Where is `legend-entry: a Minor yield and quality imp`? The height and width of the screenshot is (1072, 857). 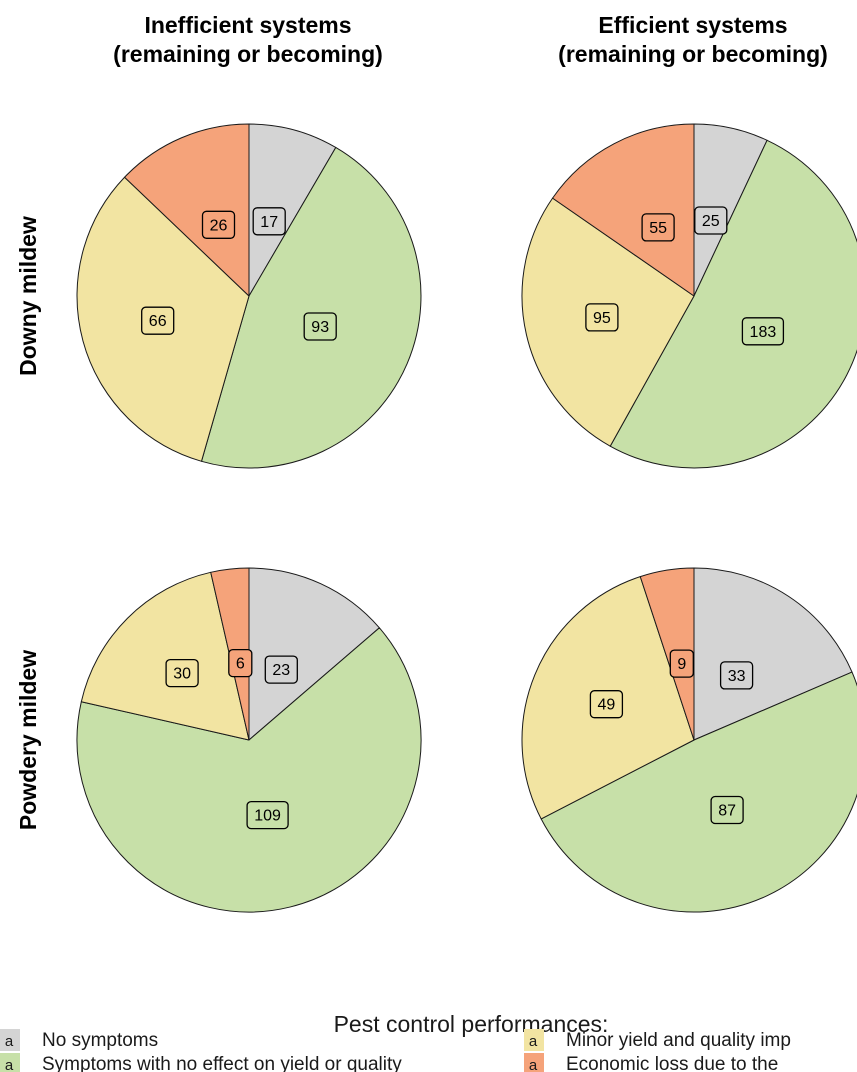
legend-entry: a Minor yield and quality imp is located at coordinates (657, 1040).